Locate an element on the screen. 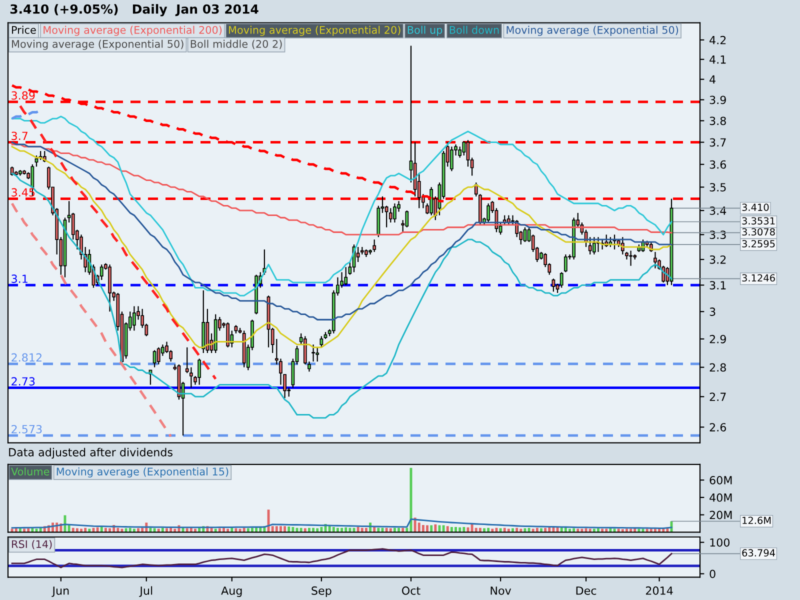 The width and height of the screenshot is (800, 600). y-tick-label: 3.6 is located at coordinates (718, 164).